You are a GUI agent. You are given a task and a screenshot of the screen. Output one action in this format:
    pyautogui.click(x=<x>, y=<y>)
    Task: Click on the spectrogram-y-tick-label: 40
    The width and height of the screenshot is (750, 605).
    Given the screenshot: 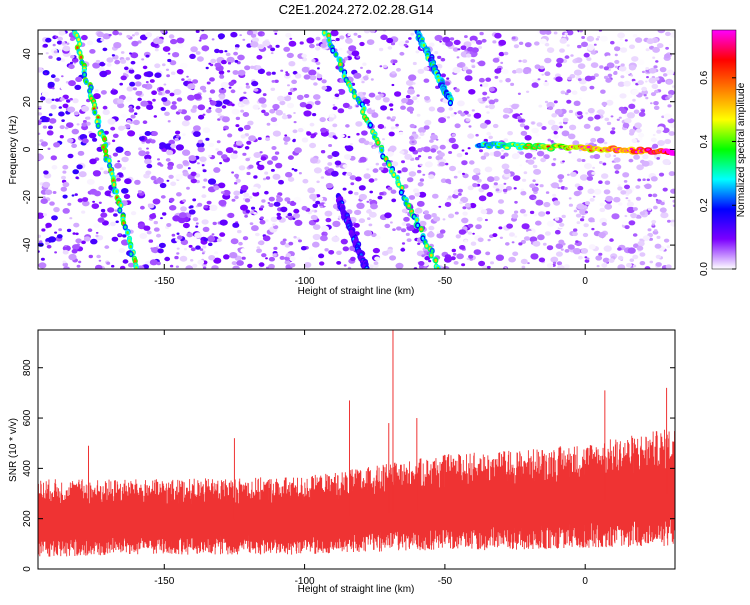 What is the action you would take?
    pyautogui.click(x=27, y=54)
    